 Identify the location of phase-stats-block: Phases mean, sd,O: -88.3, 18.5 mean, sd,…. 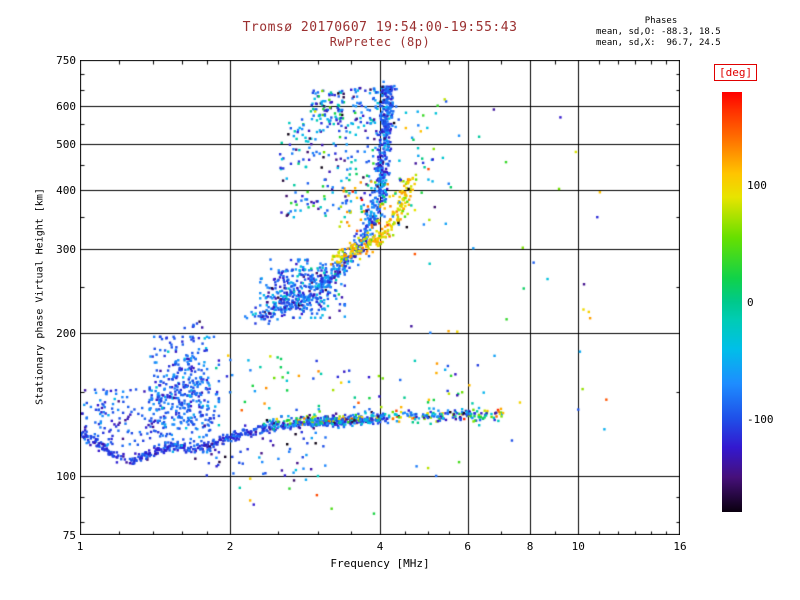
(661, 32).